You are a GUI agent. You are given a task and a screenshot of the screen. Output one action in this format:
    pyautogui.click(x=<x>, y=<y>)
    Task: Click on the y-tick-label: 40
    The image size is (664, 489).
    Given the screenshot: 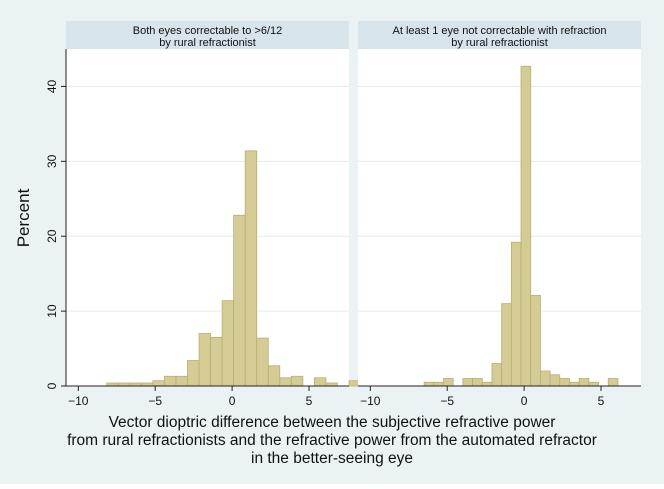 What is the action you would take?
    pyautogui.click(x=52, y=86)
    